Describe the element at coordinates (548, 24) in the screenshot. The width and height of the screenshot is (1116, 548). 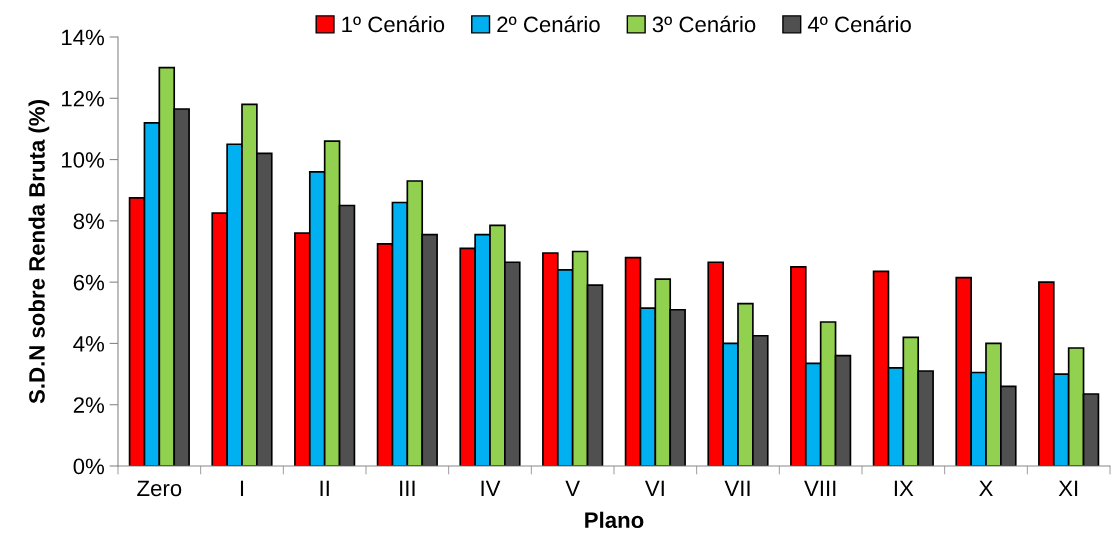
I see `legend-label: 2º Cenário` at that location.